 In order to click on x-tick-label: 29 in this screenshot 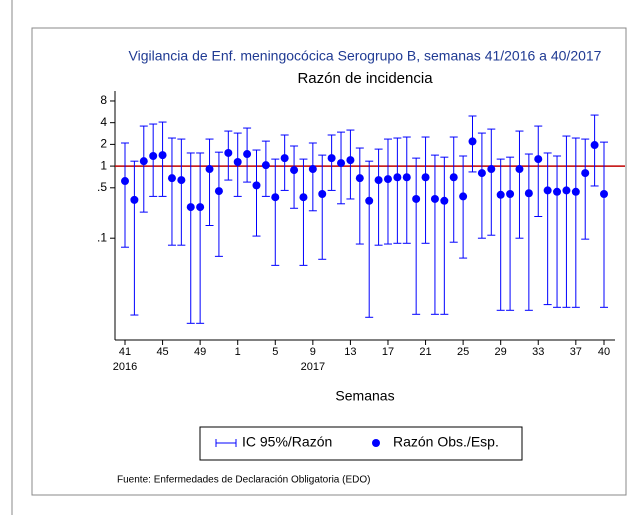, I will do `click(501, 352)`.